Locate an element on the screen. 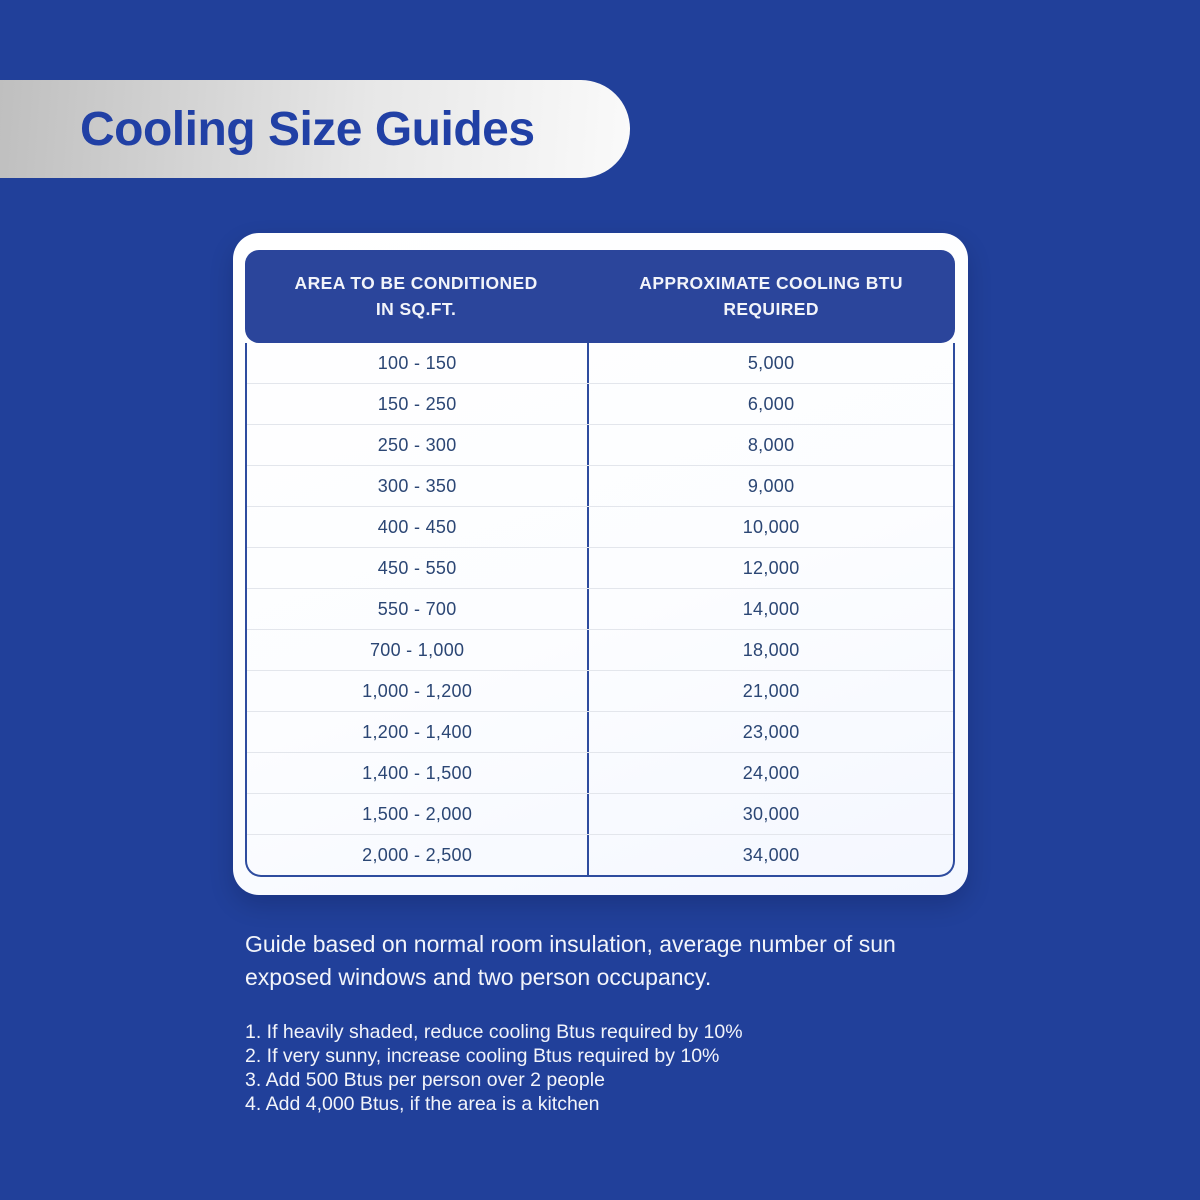 The width and height of the screenshot is (1200, 1200). area-cell: 1,400 - 1,500 is located at coordinates (417, 772).